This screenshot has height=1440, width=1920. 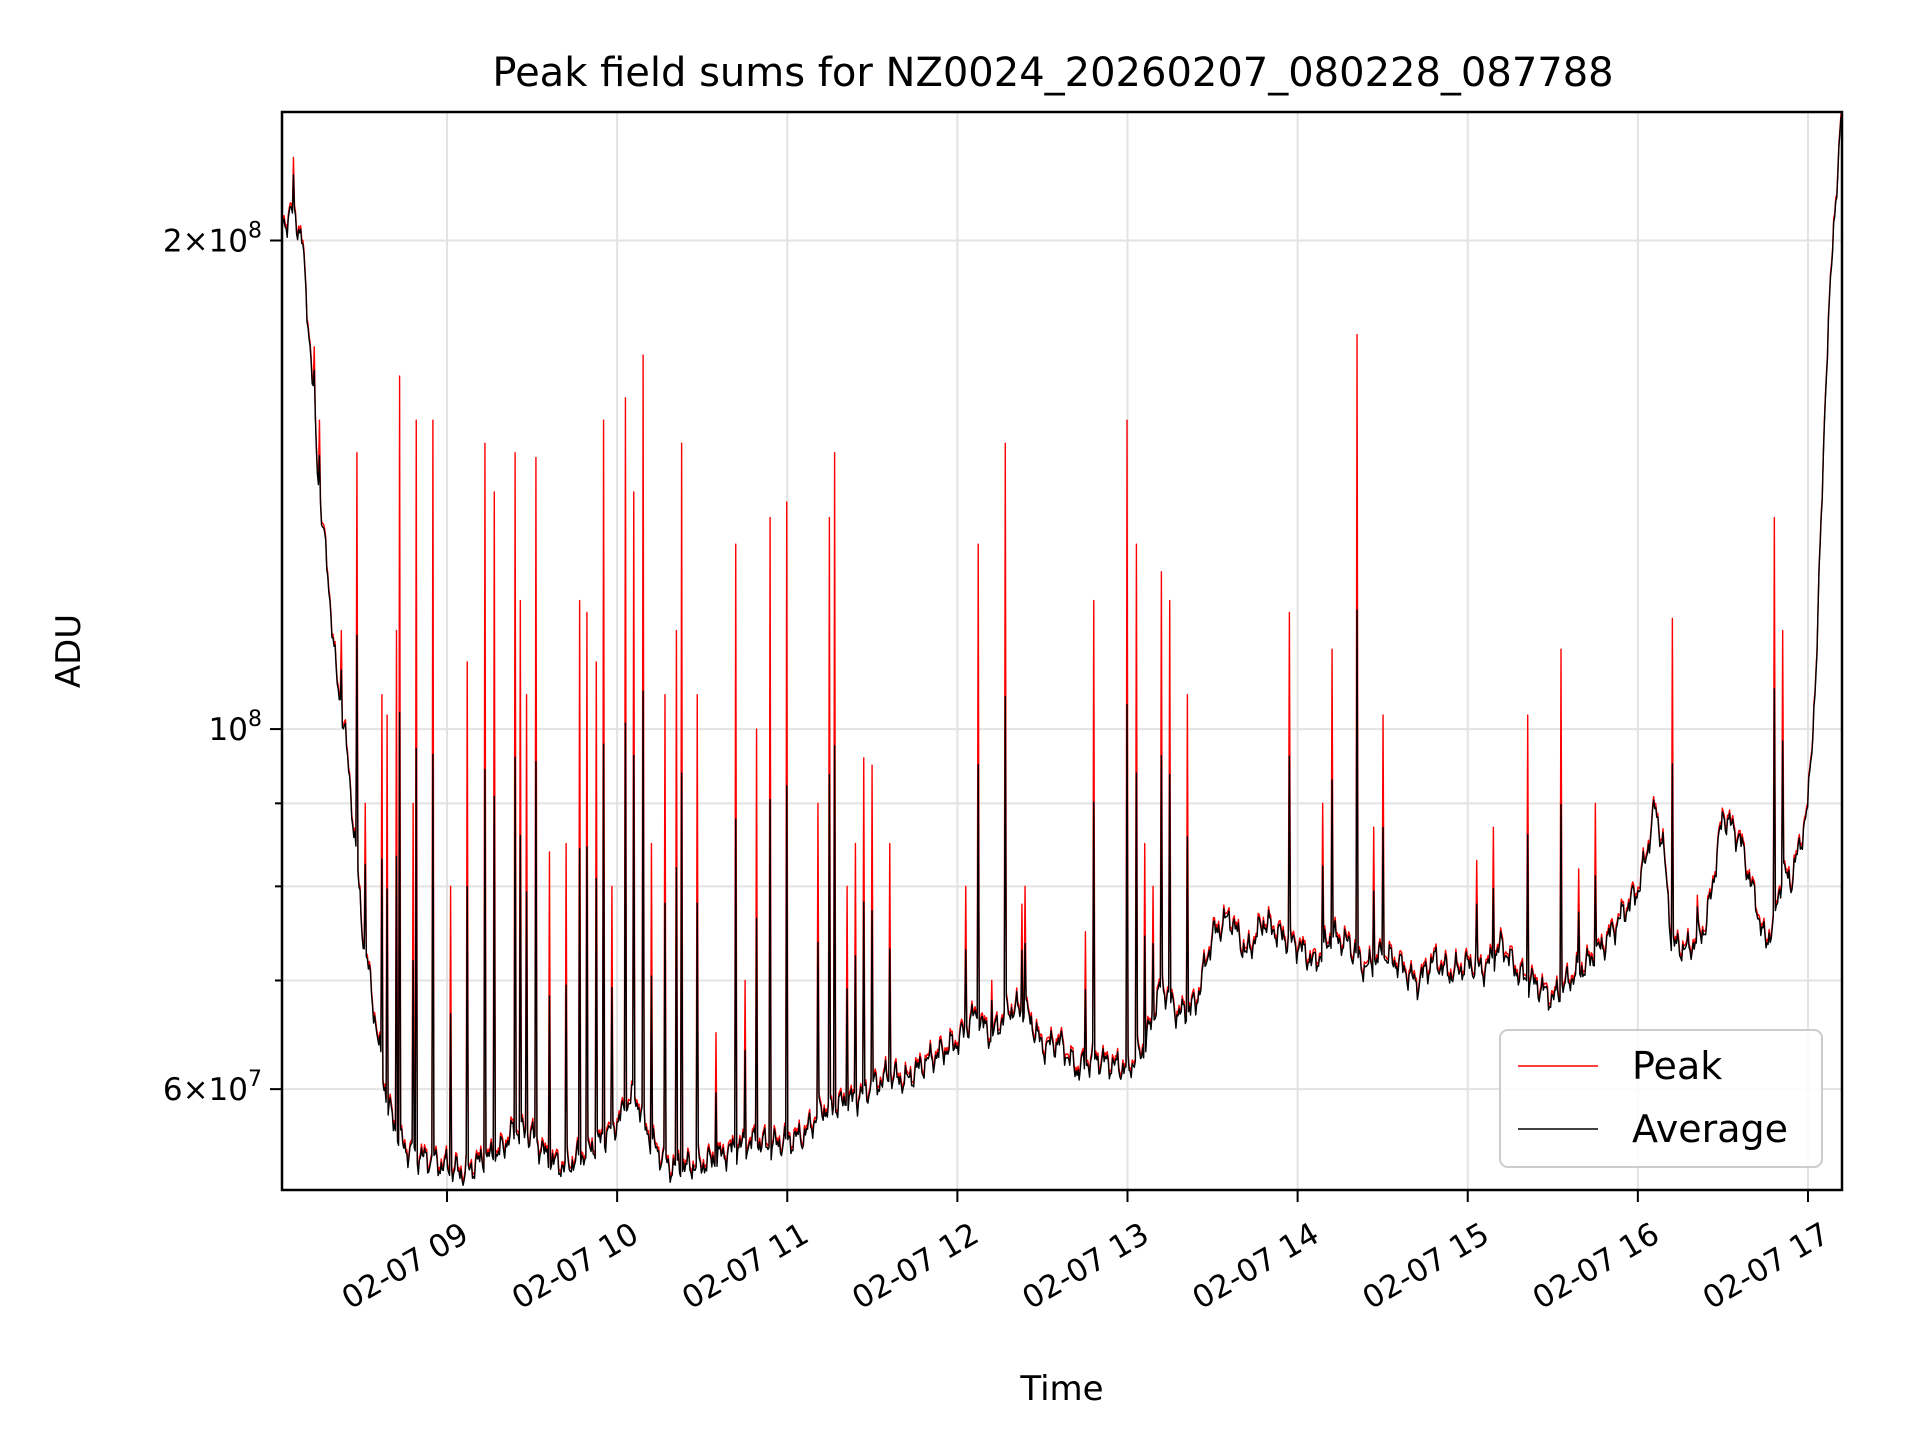 What do you see at coordinates (1061, 1389) in the screenshot?
I see `x-axis-label: Time` at bounding box center [1061, 1389].